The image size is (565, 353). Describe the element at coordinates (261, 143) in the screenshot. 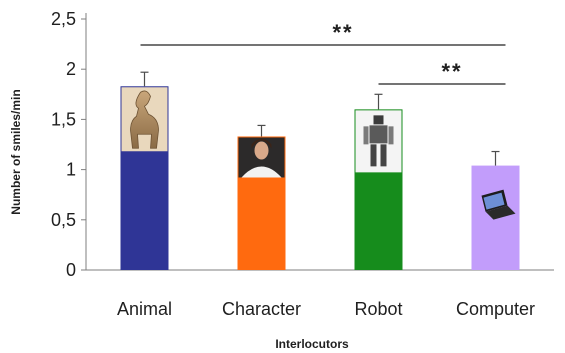

I see `hair-shape` at that location.